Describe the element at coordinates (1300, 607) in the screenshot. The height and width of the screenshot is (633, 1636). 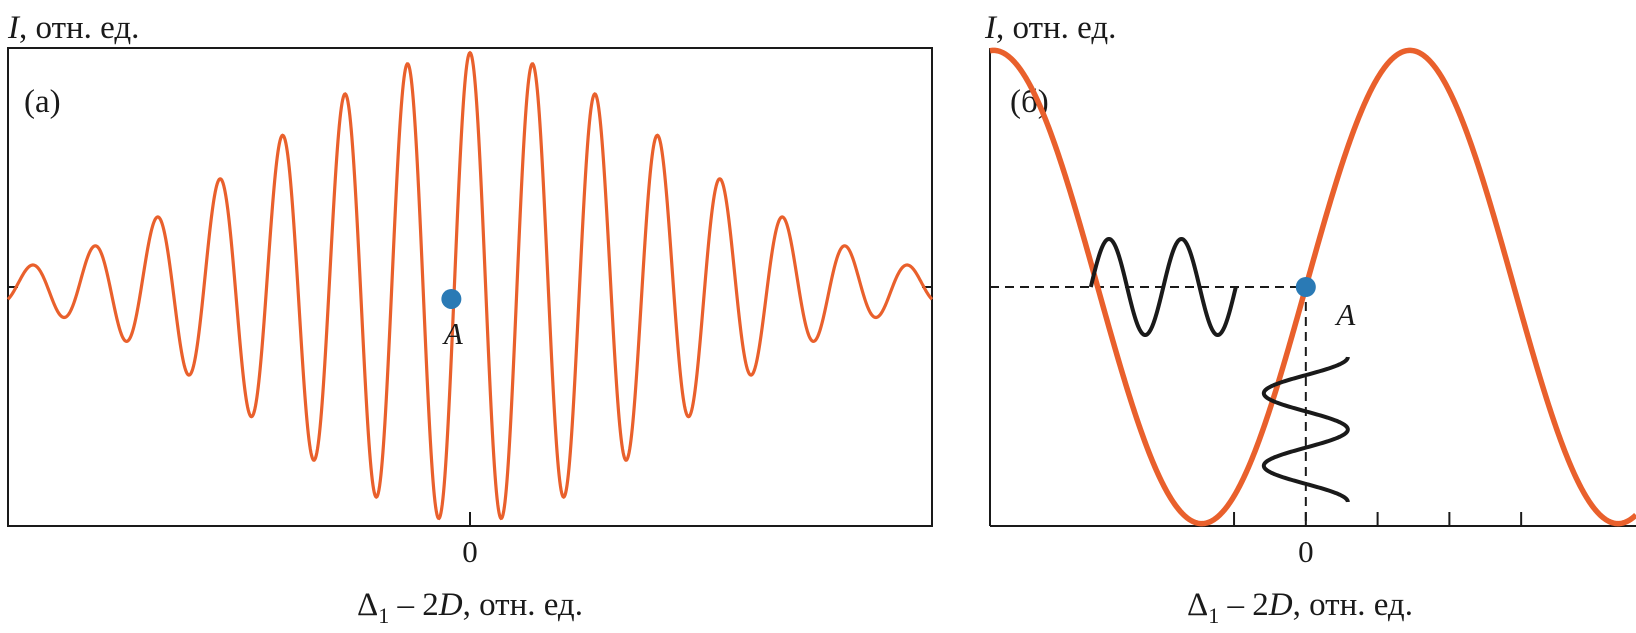
I see `panel-b-xlabel: Δ1 – 2D, отн. ед.` at that location.